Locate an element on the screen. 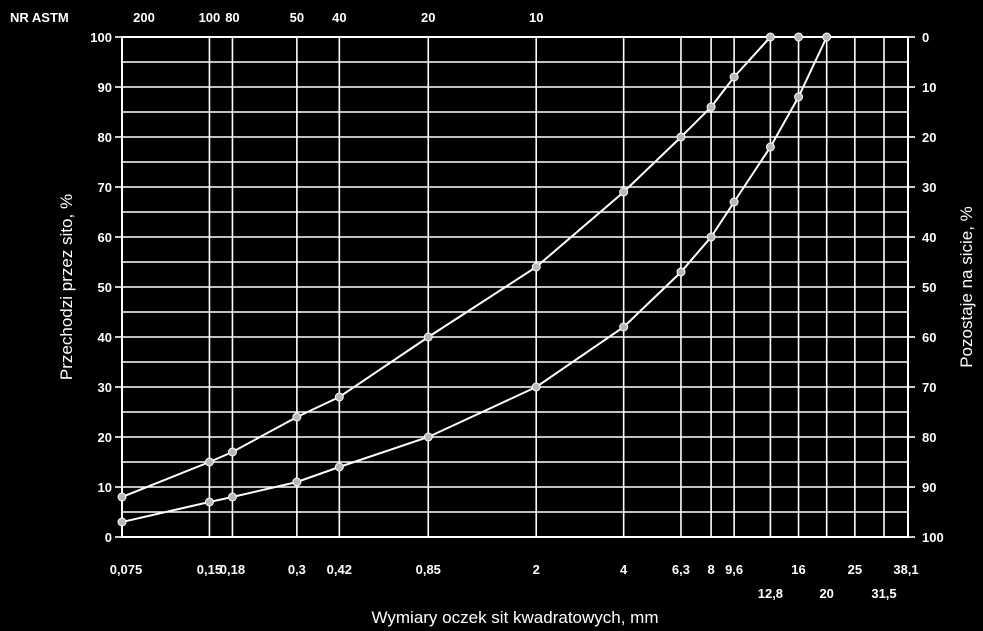 Image resolution: width=983 pixels, height=631 pixels. bottom-tick-label: 16 is located at coordinates (798, 569).